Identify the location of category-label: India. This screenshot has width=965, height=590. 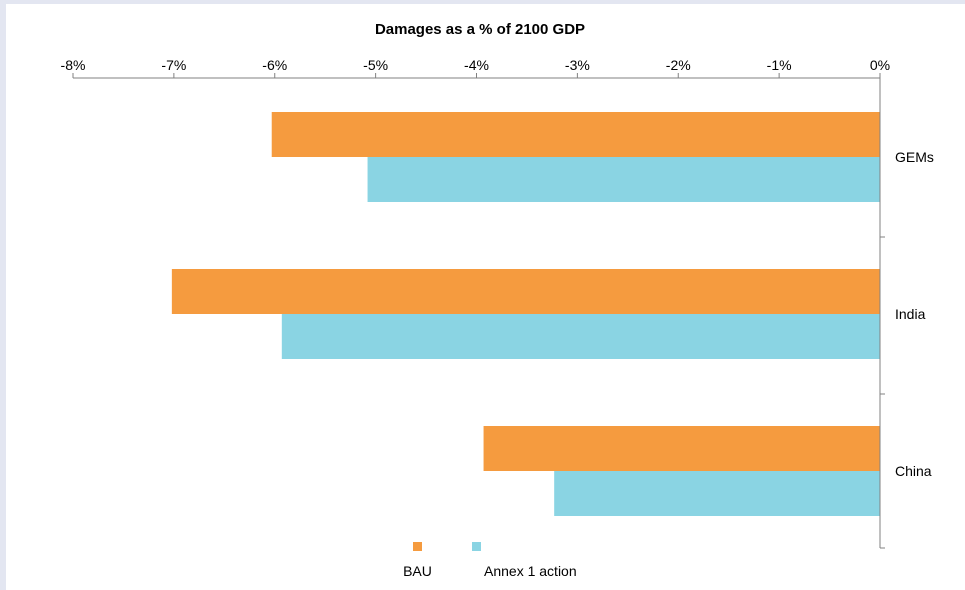
(910, 314).